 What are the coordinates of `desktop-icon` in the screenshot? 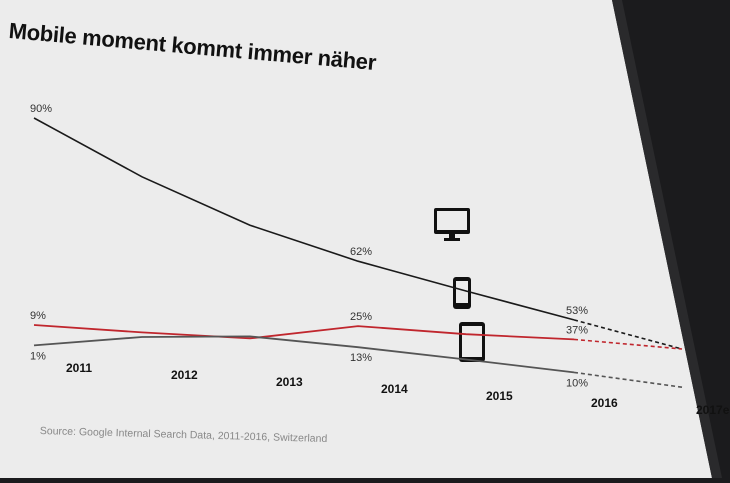 It's located at (452, 224).